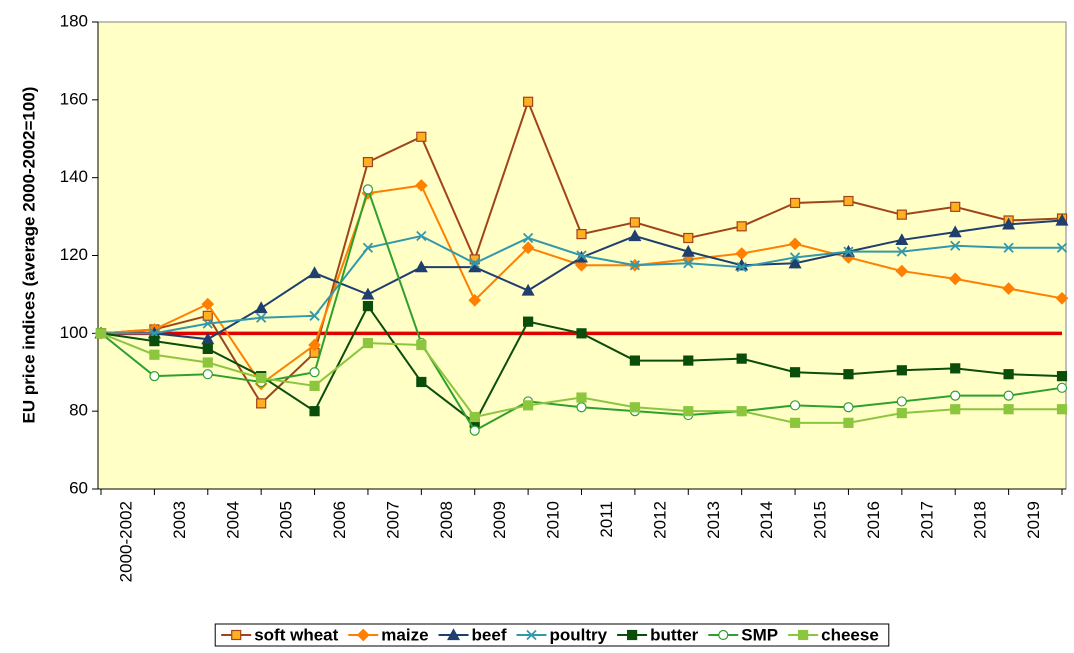  I want to click on y-tick-label: 160, so click(74, 98).